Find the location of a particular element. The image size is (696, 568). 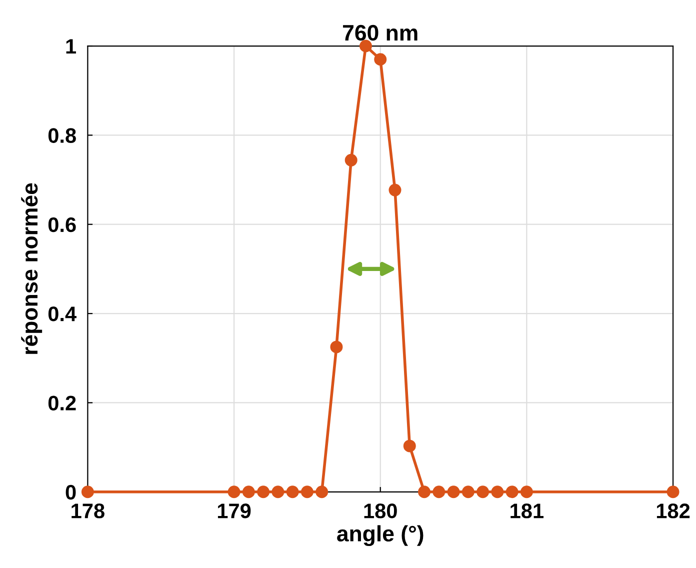

x-tick-label: 180 is located at coordinates (380, 511).